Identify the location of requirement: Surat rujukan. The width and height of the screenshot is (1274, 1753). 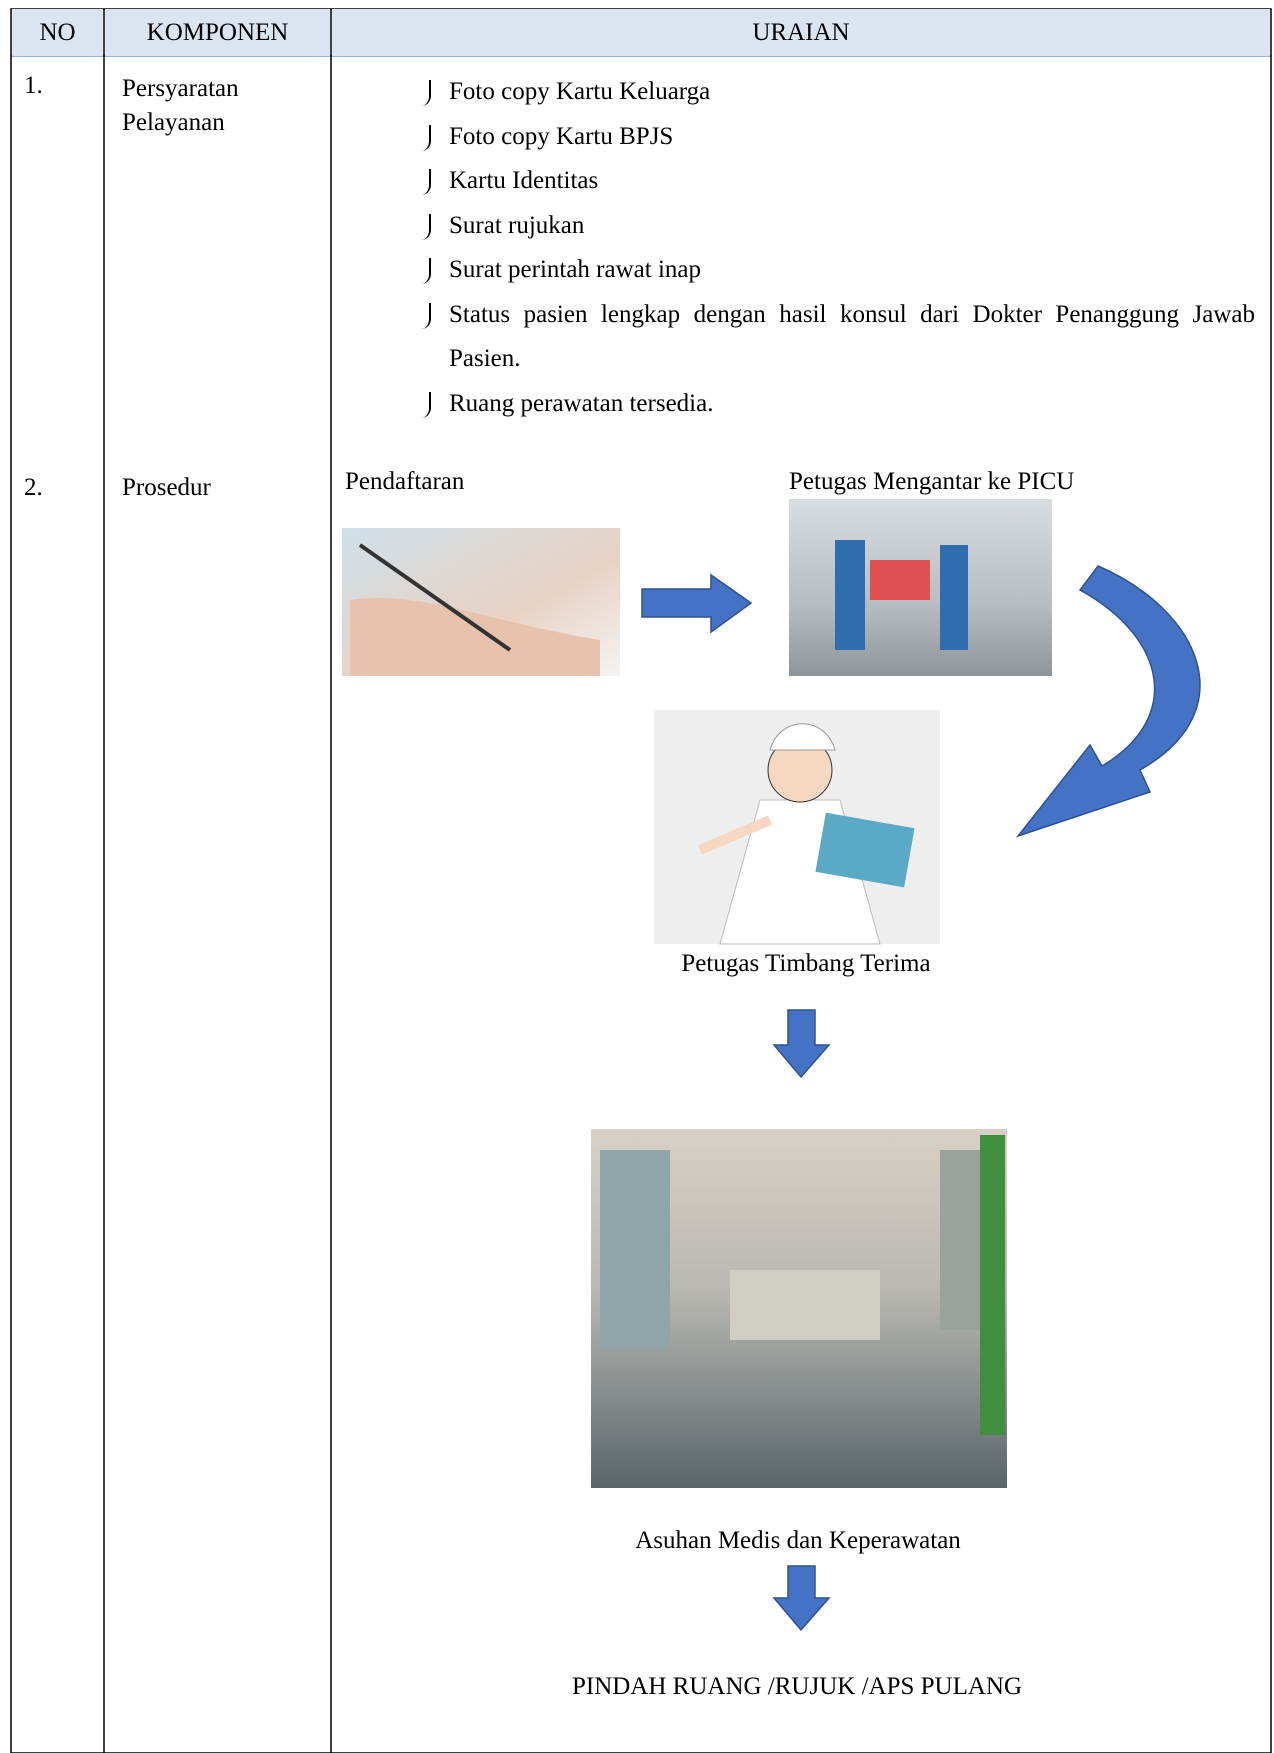
(842, 226).